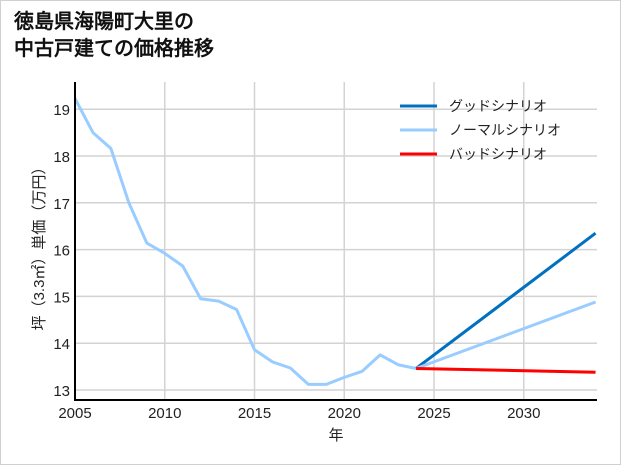 The image size is (621, 465). I want to click on x-tick-label: 2025, so click(433, 413).